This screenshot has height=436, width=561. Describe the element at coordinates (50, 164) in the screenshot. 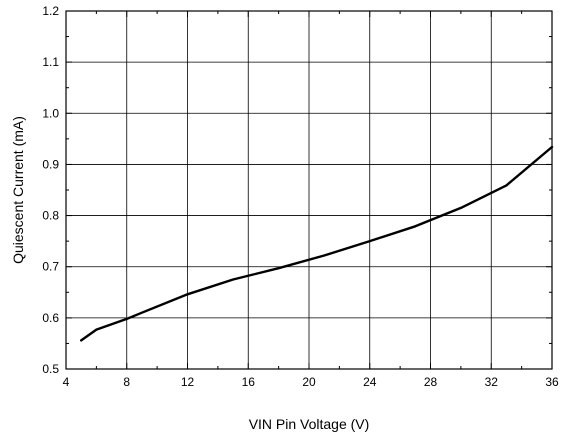

I see `y-tick-label: 0.9` at that location.